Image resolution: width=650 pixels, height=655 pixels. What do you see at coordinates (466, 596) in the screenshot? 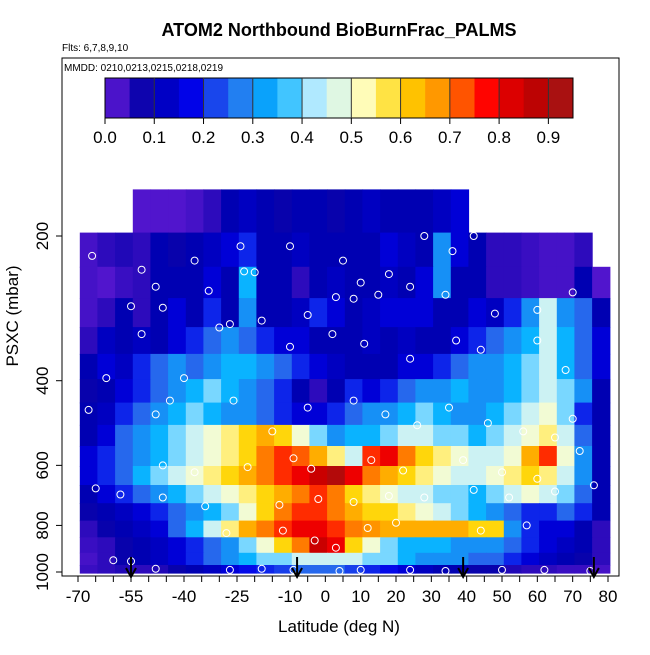
I see `x-tick-label: 40` at bounding box center [466, 596].